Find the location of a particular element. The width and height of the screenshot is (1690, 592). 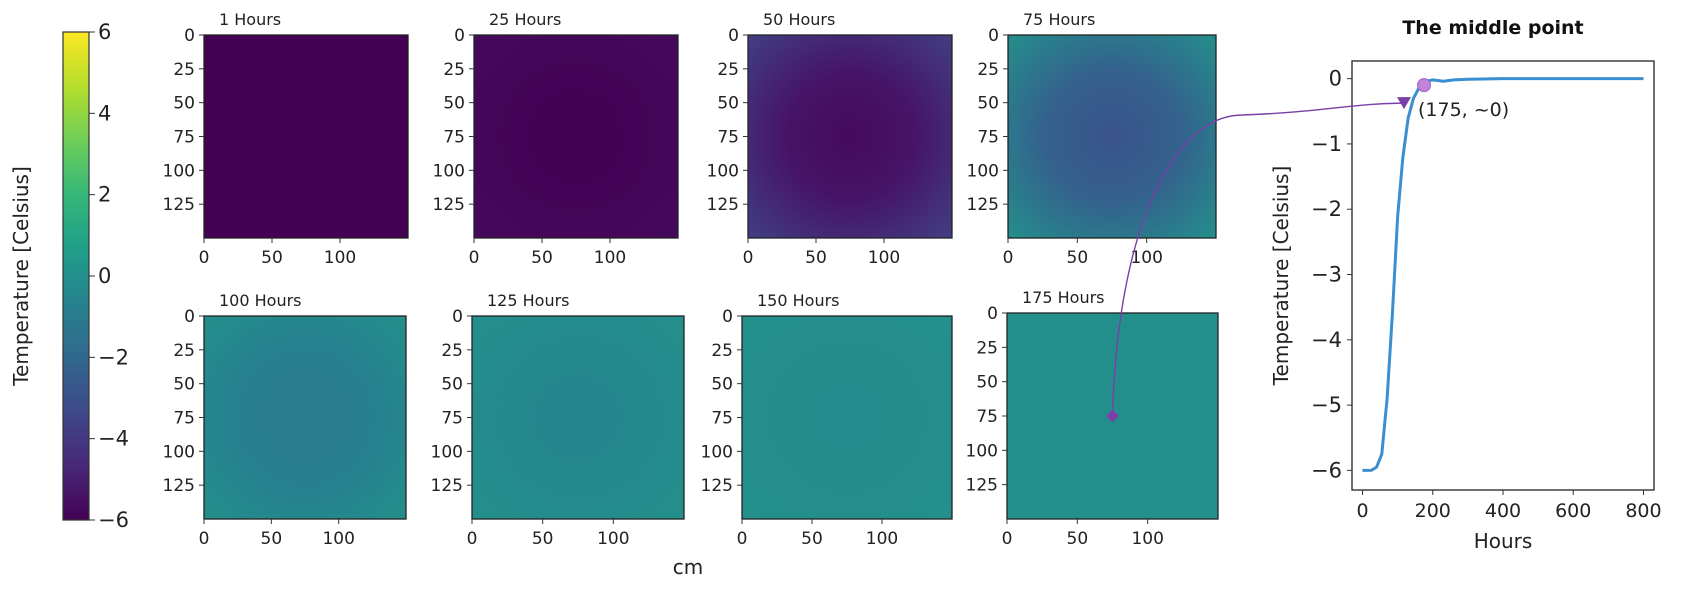

heatmap-panel: 125 Hours 0 25 50 75 100 125 0 50 100 is located at coordinates (558, 420).